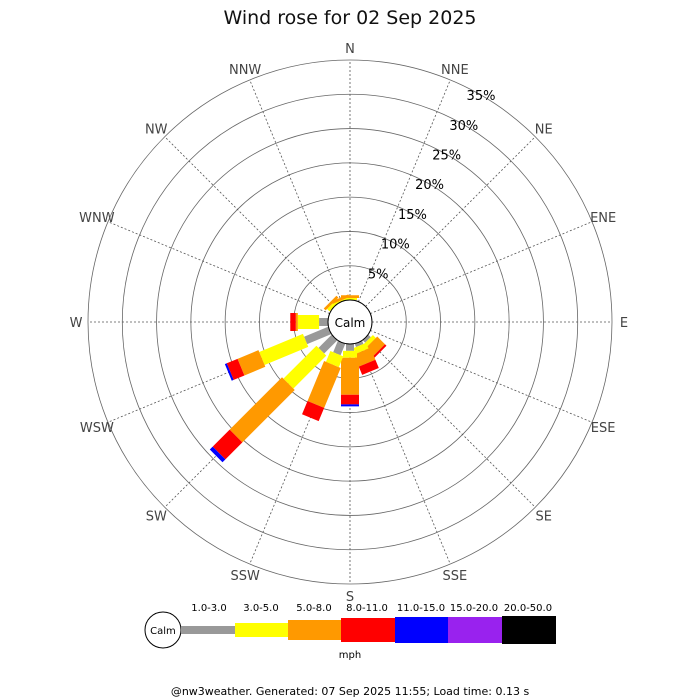  What do you see at coordinates (528, 608) in the screenshot?
I see `legend-label-20-0-50-0: 20.0-50.0` at bounding box center [528, 608].